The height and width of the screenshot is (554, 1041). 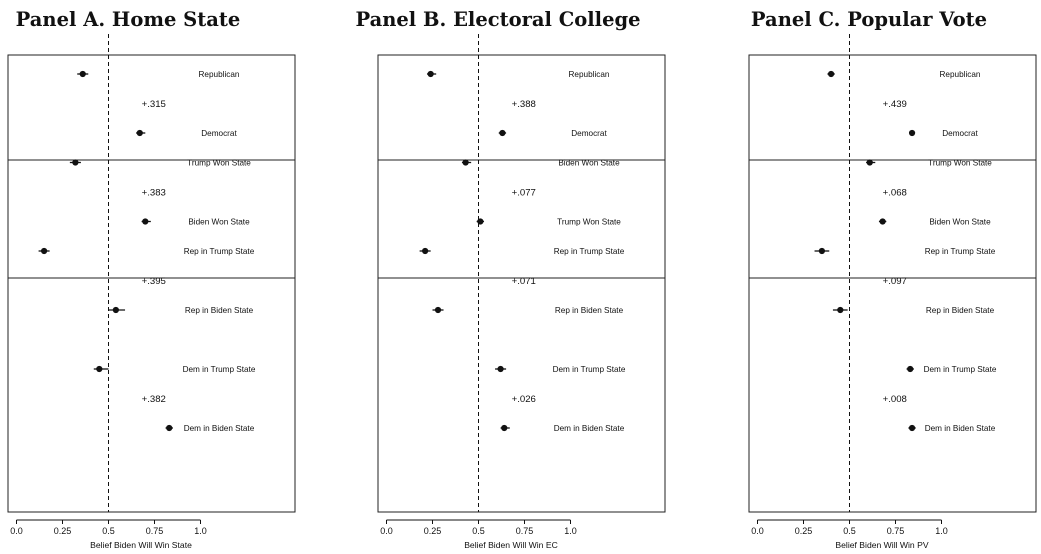 I want to click on panel-title: Panel A. Home State, so click(x=128, y=19).